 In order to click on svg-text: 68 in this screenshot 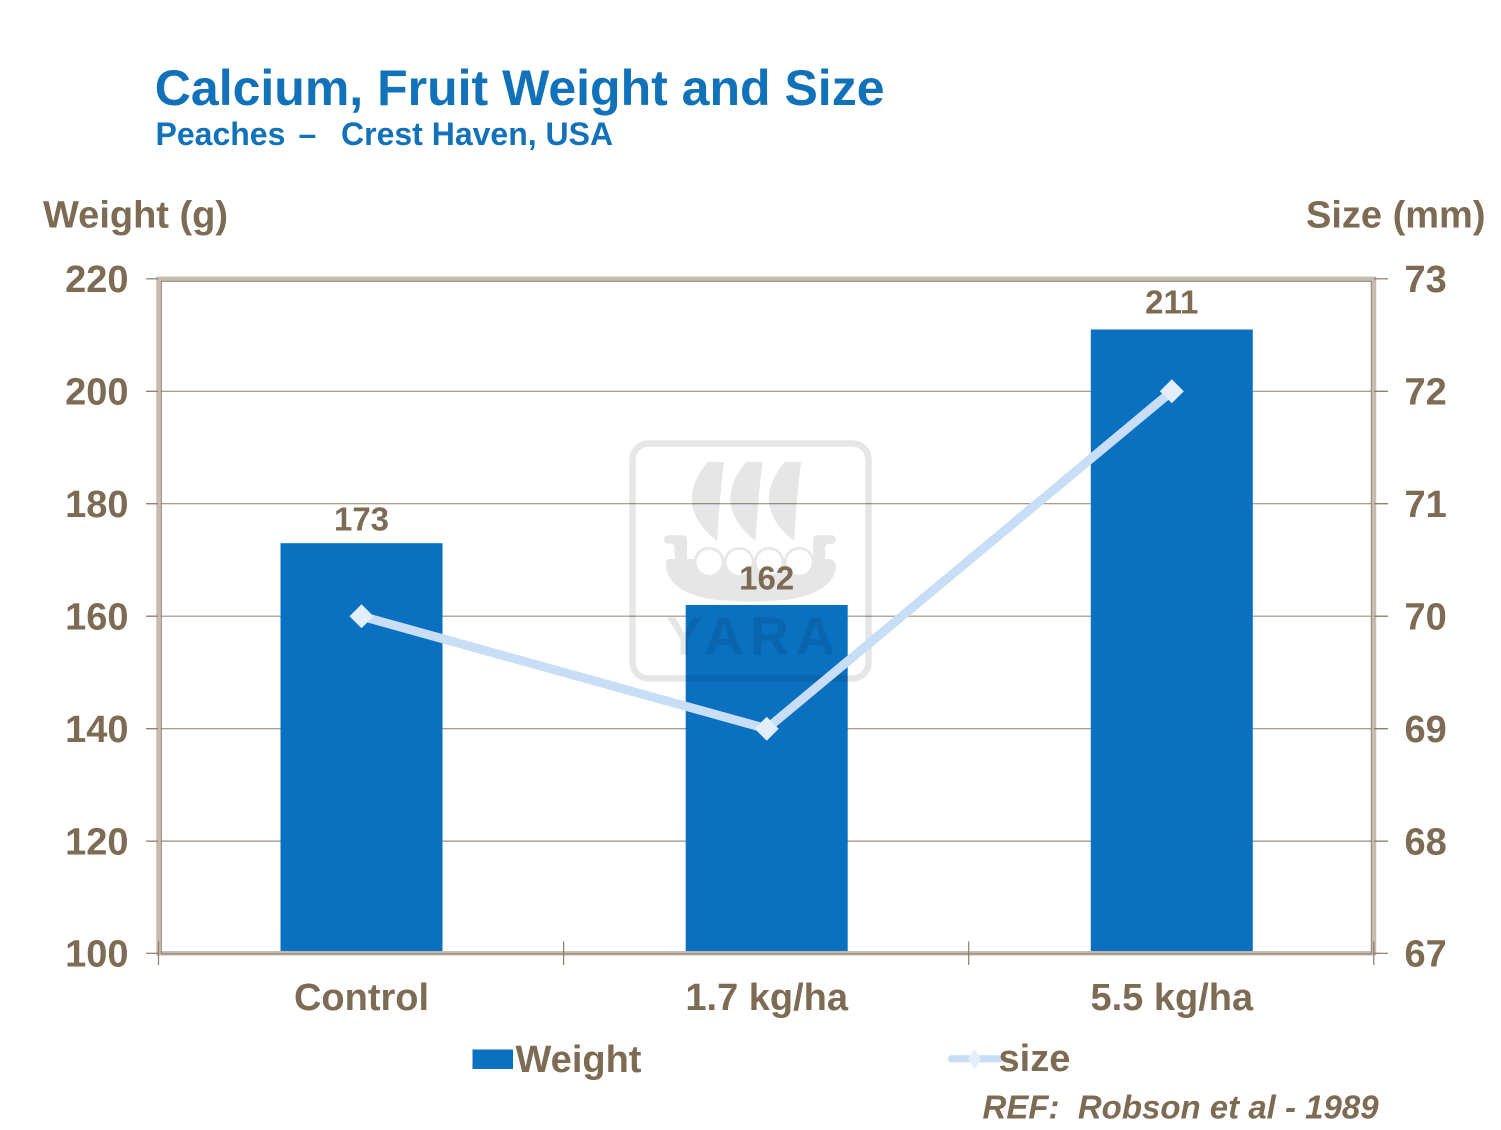, I will do `click(1426, 842)`.